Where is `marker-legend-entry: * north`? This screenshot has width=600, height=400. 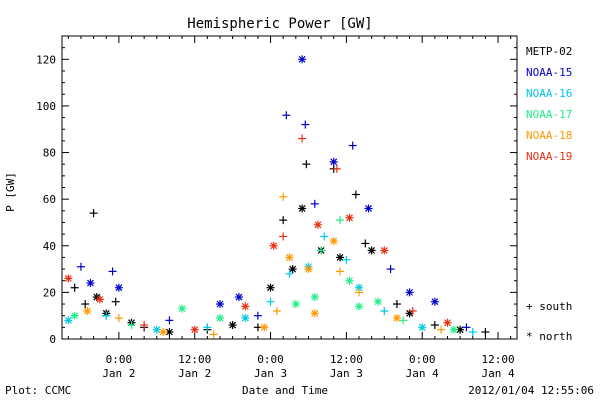 marker-legend-entry: * north is located at coordinates (549, 336).